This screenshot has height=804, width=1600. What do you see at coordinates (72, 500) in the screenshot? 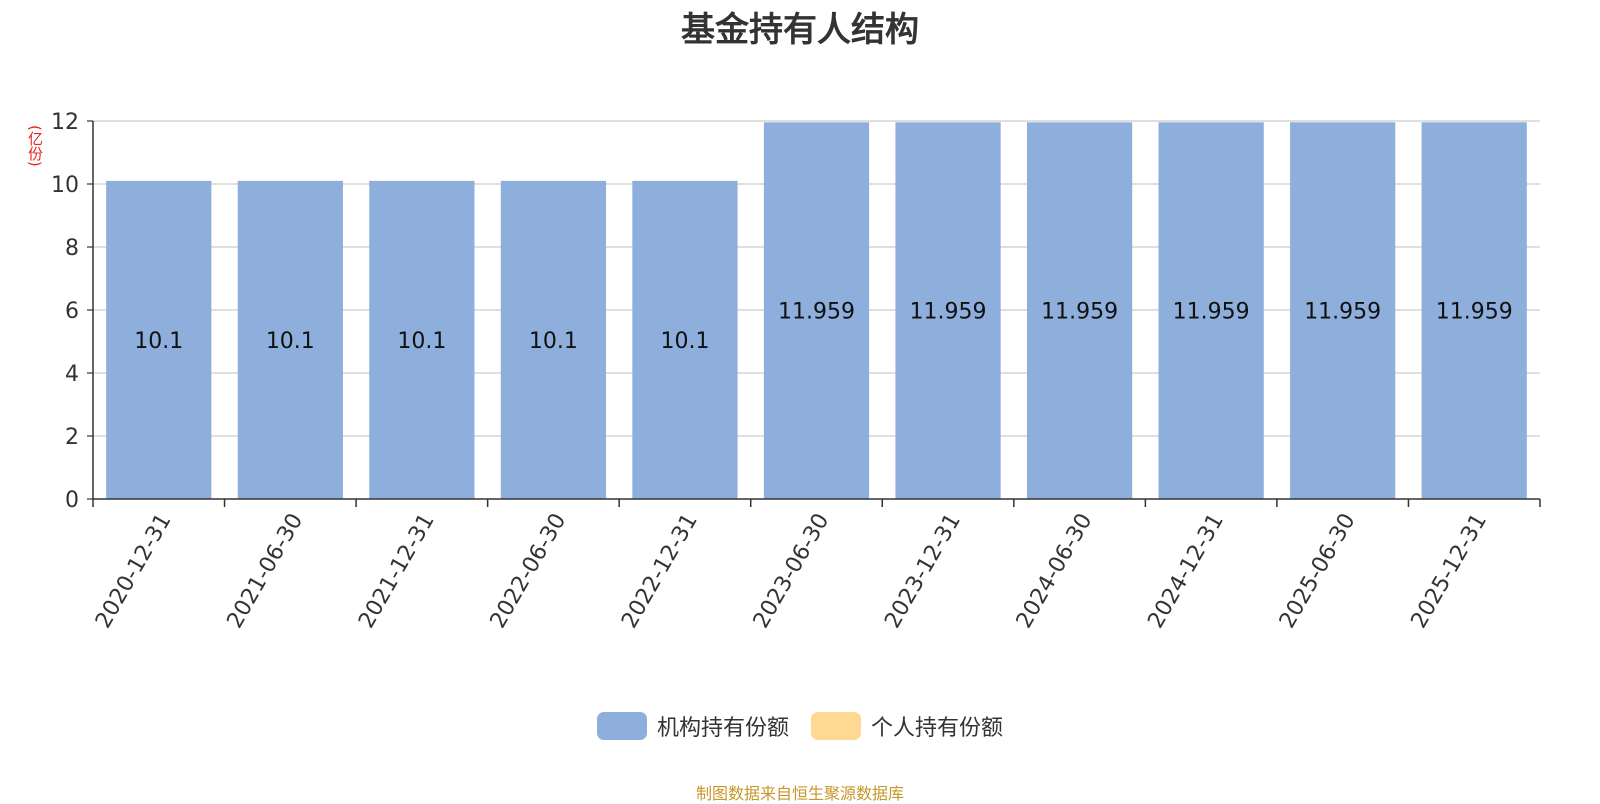
I see `y-tick-label: 0` at bounding box center [72, 500].